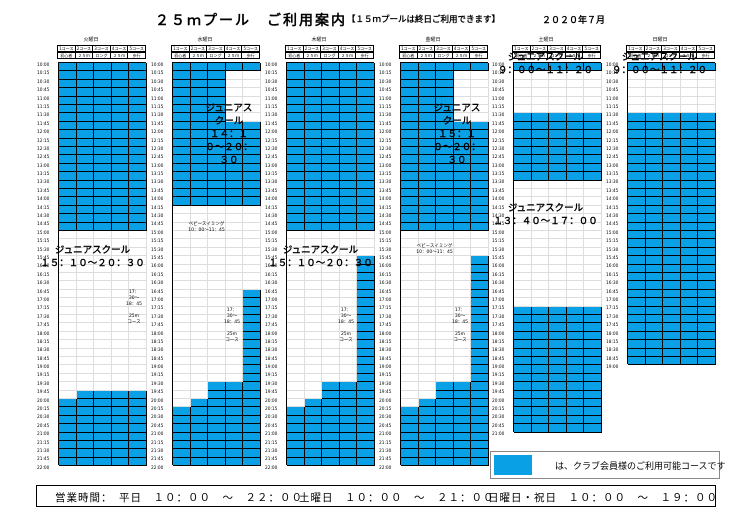  What do you see at coordinates (659, 64) in the screenshot?
I see `school-label: ジュニアスクール ９：００〜１１：２０` at bounding box center [659, 64].